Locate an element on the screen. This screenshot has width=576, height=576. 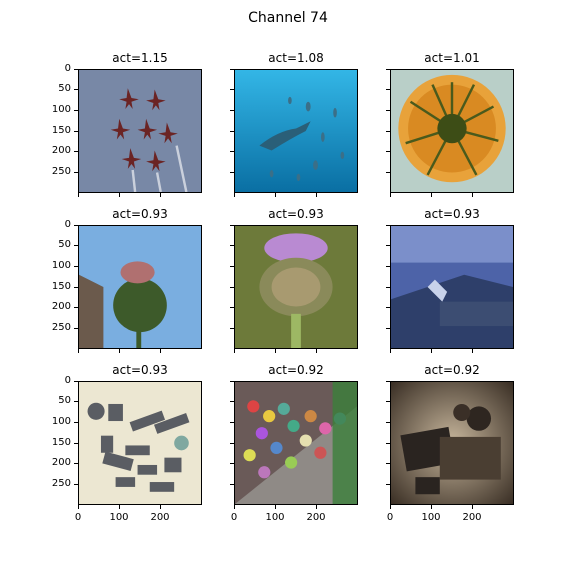
panel-6: act=0.93 is located at coordinates (450, 280).